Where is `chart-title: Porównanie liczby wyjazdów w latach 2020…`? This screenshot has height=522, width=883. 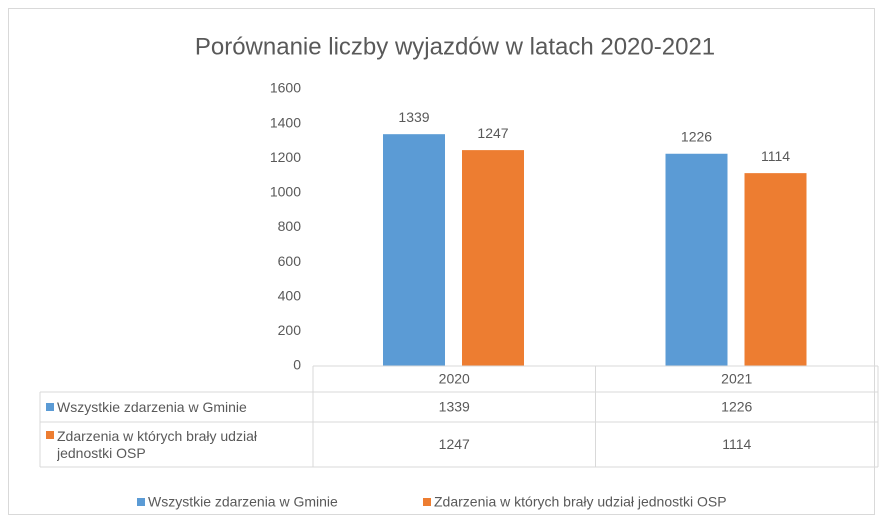
chart-title: Porównanie liczby wyjazdów w latach 2020… is located at coordinates (455, 46).